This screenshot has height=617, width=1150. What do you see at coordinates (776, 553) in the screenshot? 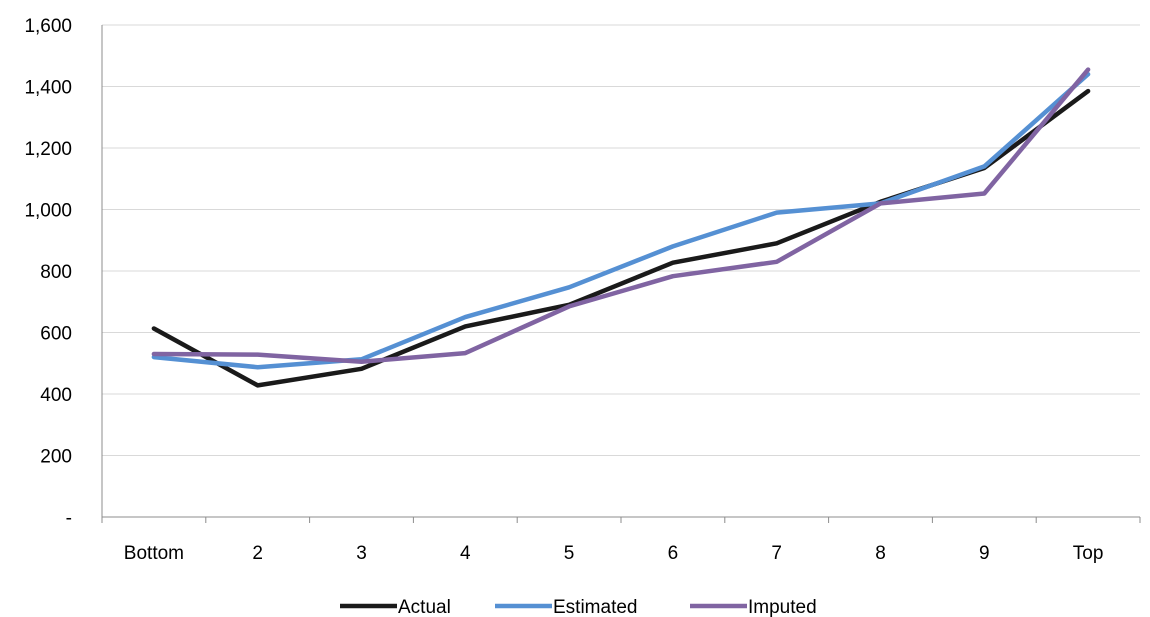
I see `x-tick-label: 7` at bounding box center [776, 553].